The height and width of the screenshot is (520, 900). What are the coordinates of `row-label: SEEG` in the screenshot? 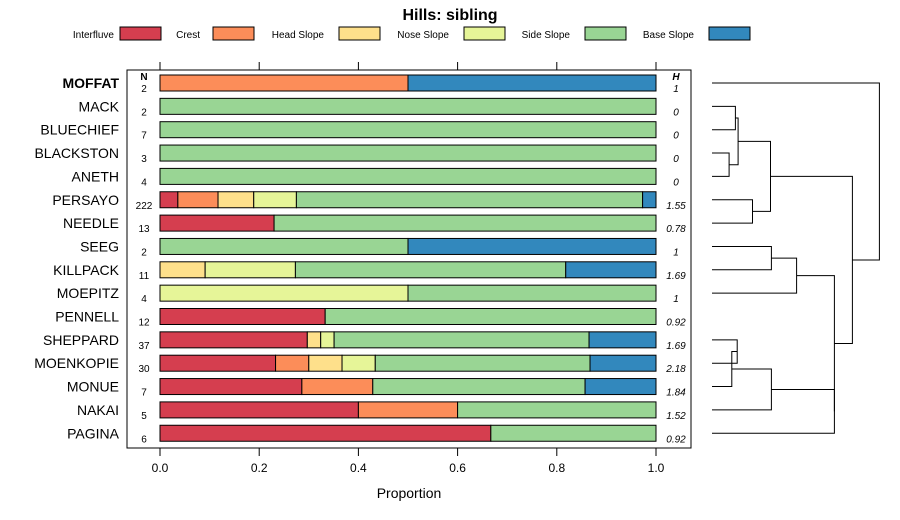 It's located at (99, 246).